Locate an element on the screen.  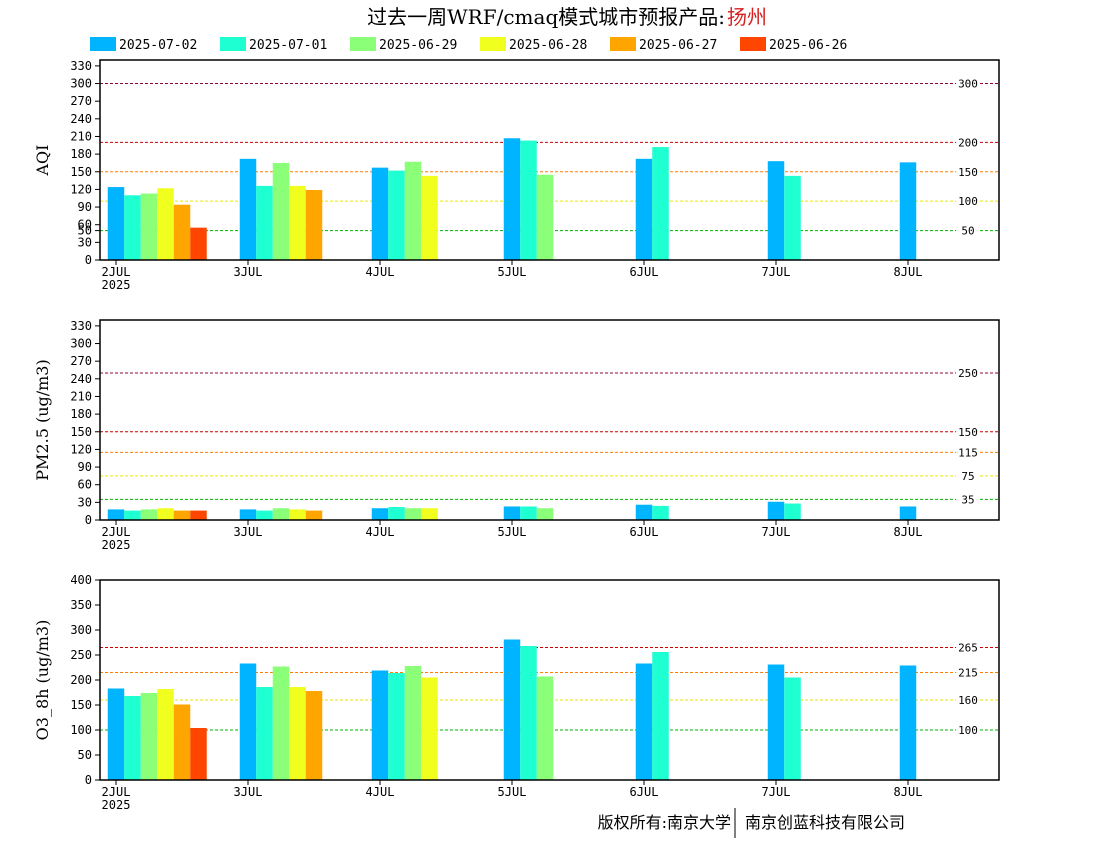
bar-aqi-2025-06-26-d0 is located at coordinates (198, 243).